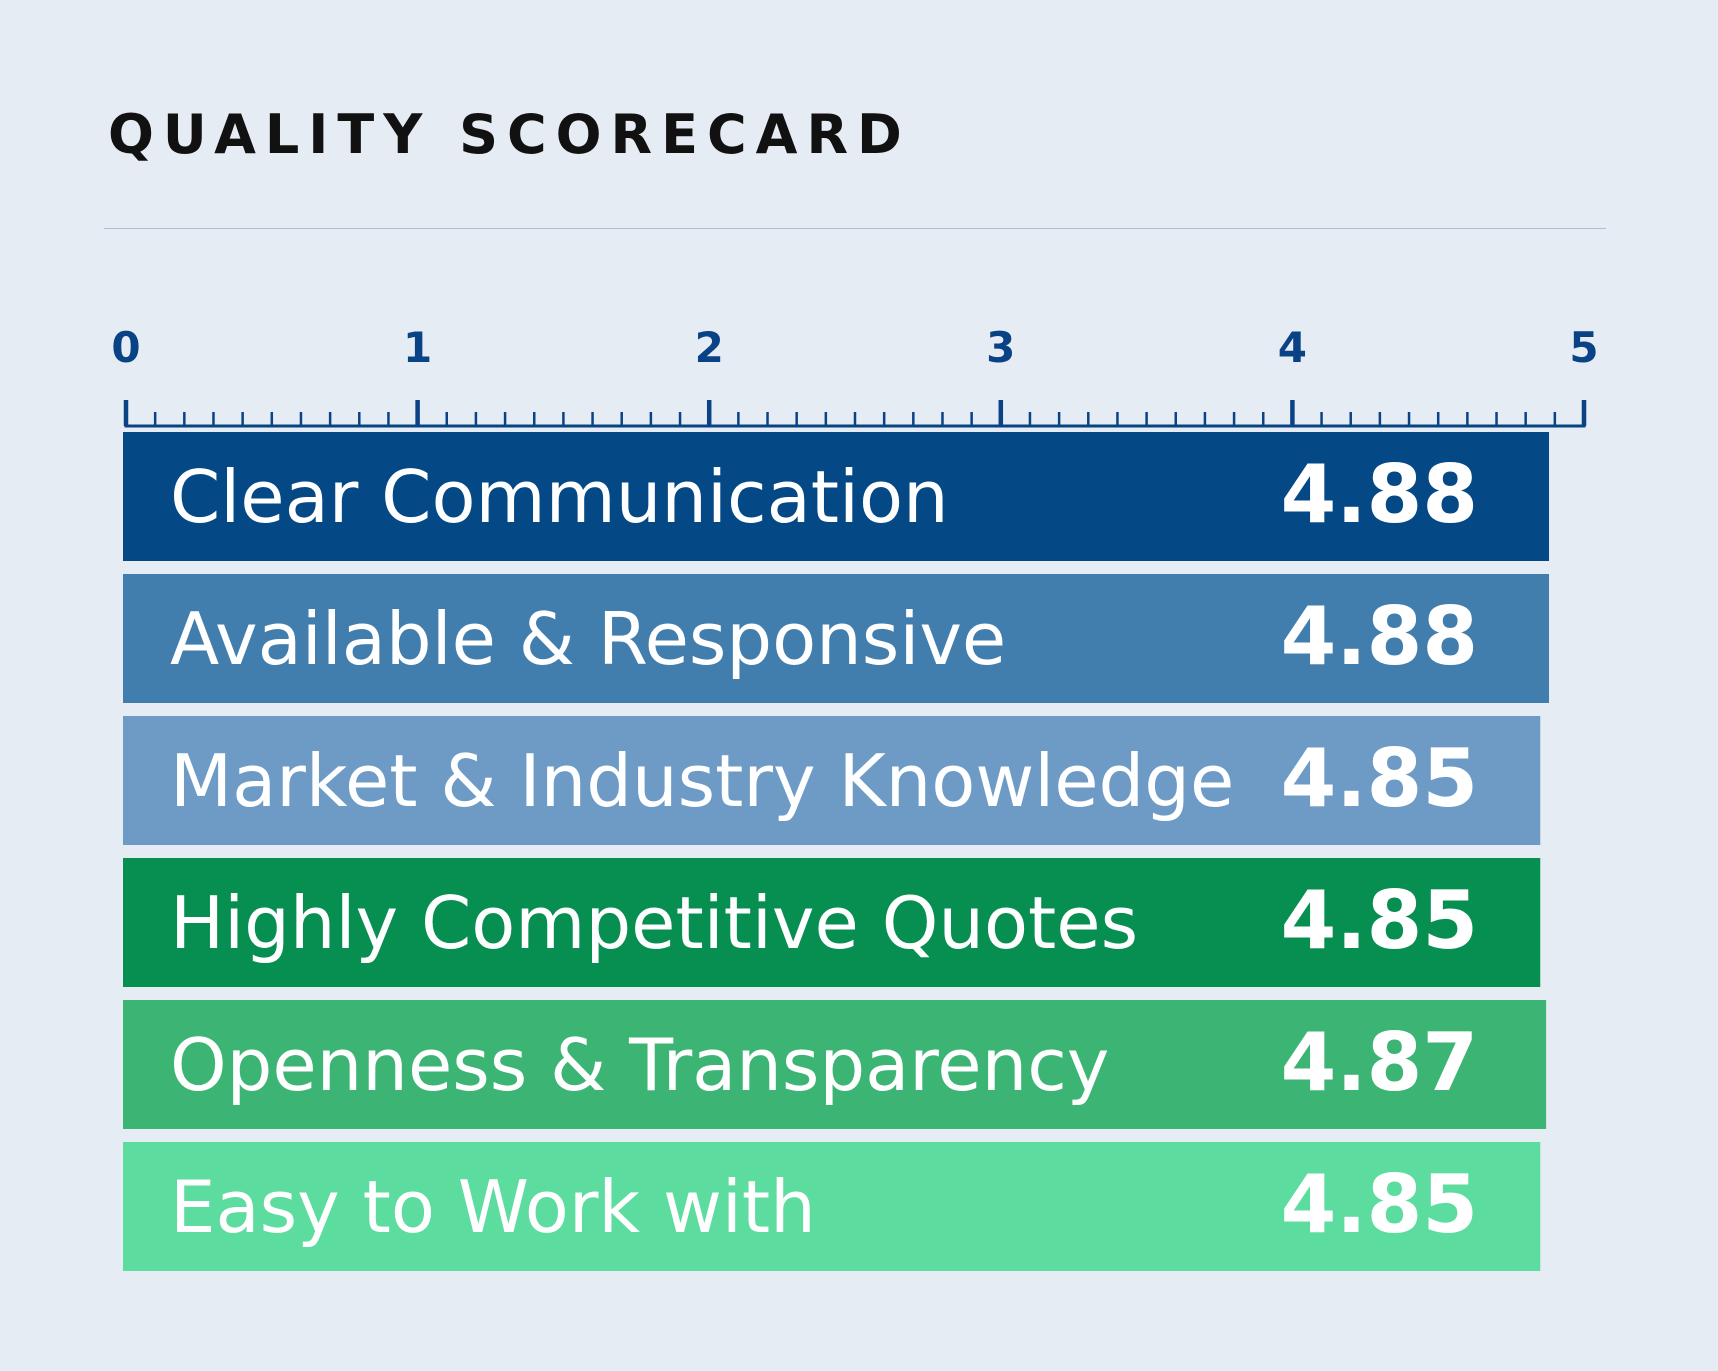 Image resolution: width=1718 pixels, height=1371 pixels. I want to click on bar-row: Openness & Transparency 4.87, so click(835, 1064).